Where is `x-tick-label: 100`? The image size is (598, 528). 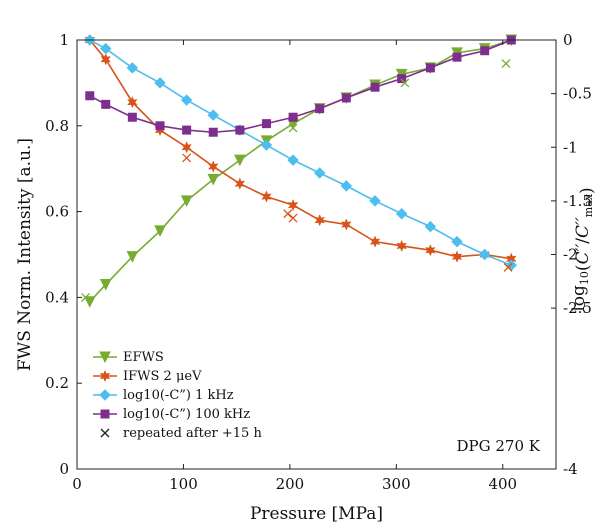
x-tick-label: 100 is located at coordinates (183, 484).